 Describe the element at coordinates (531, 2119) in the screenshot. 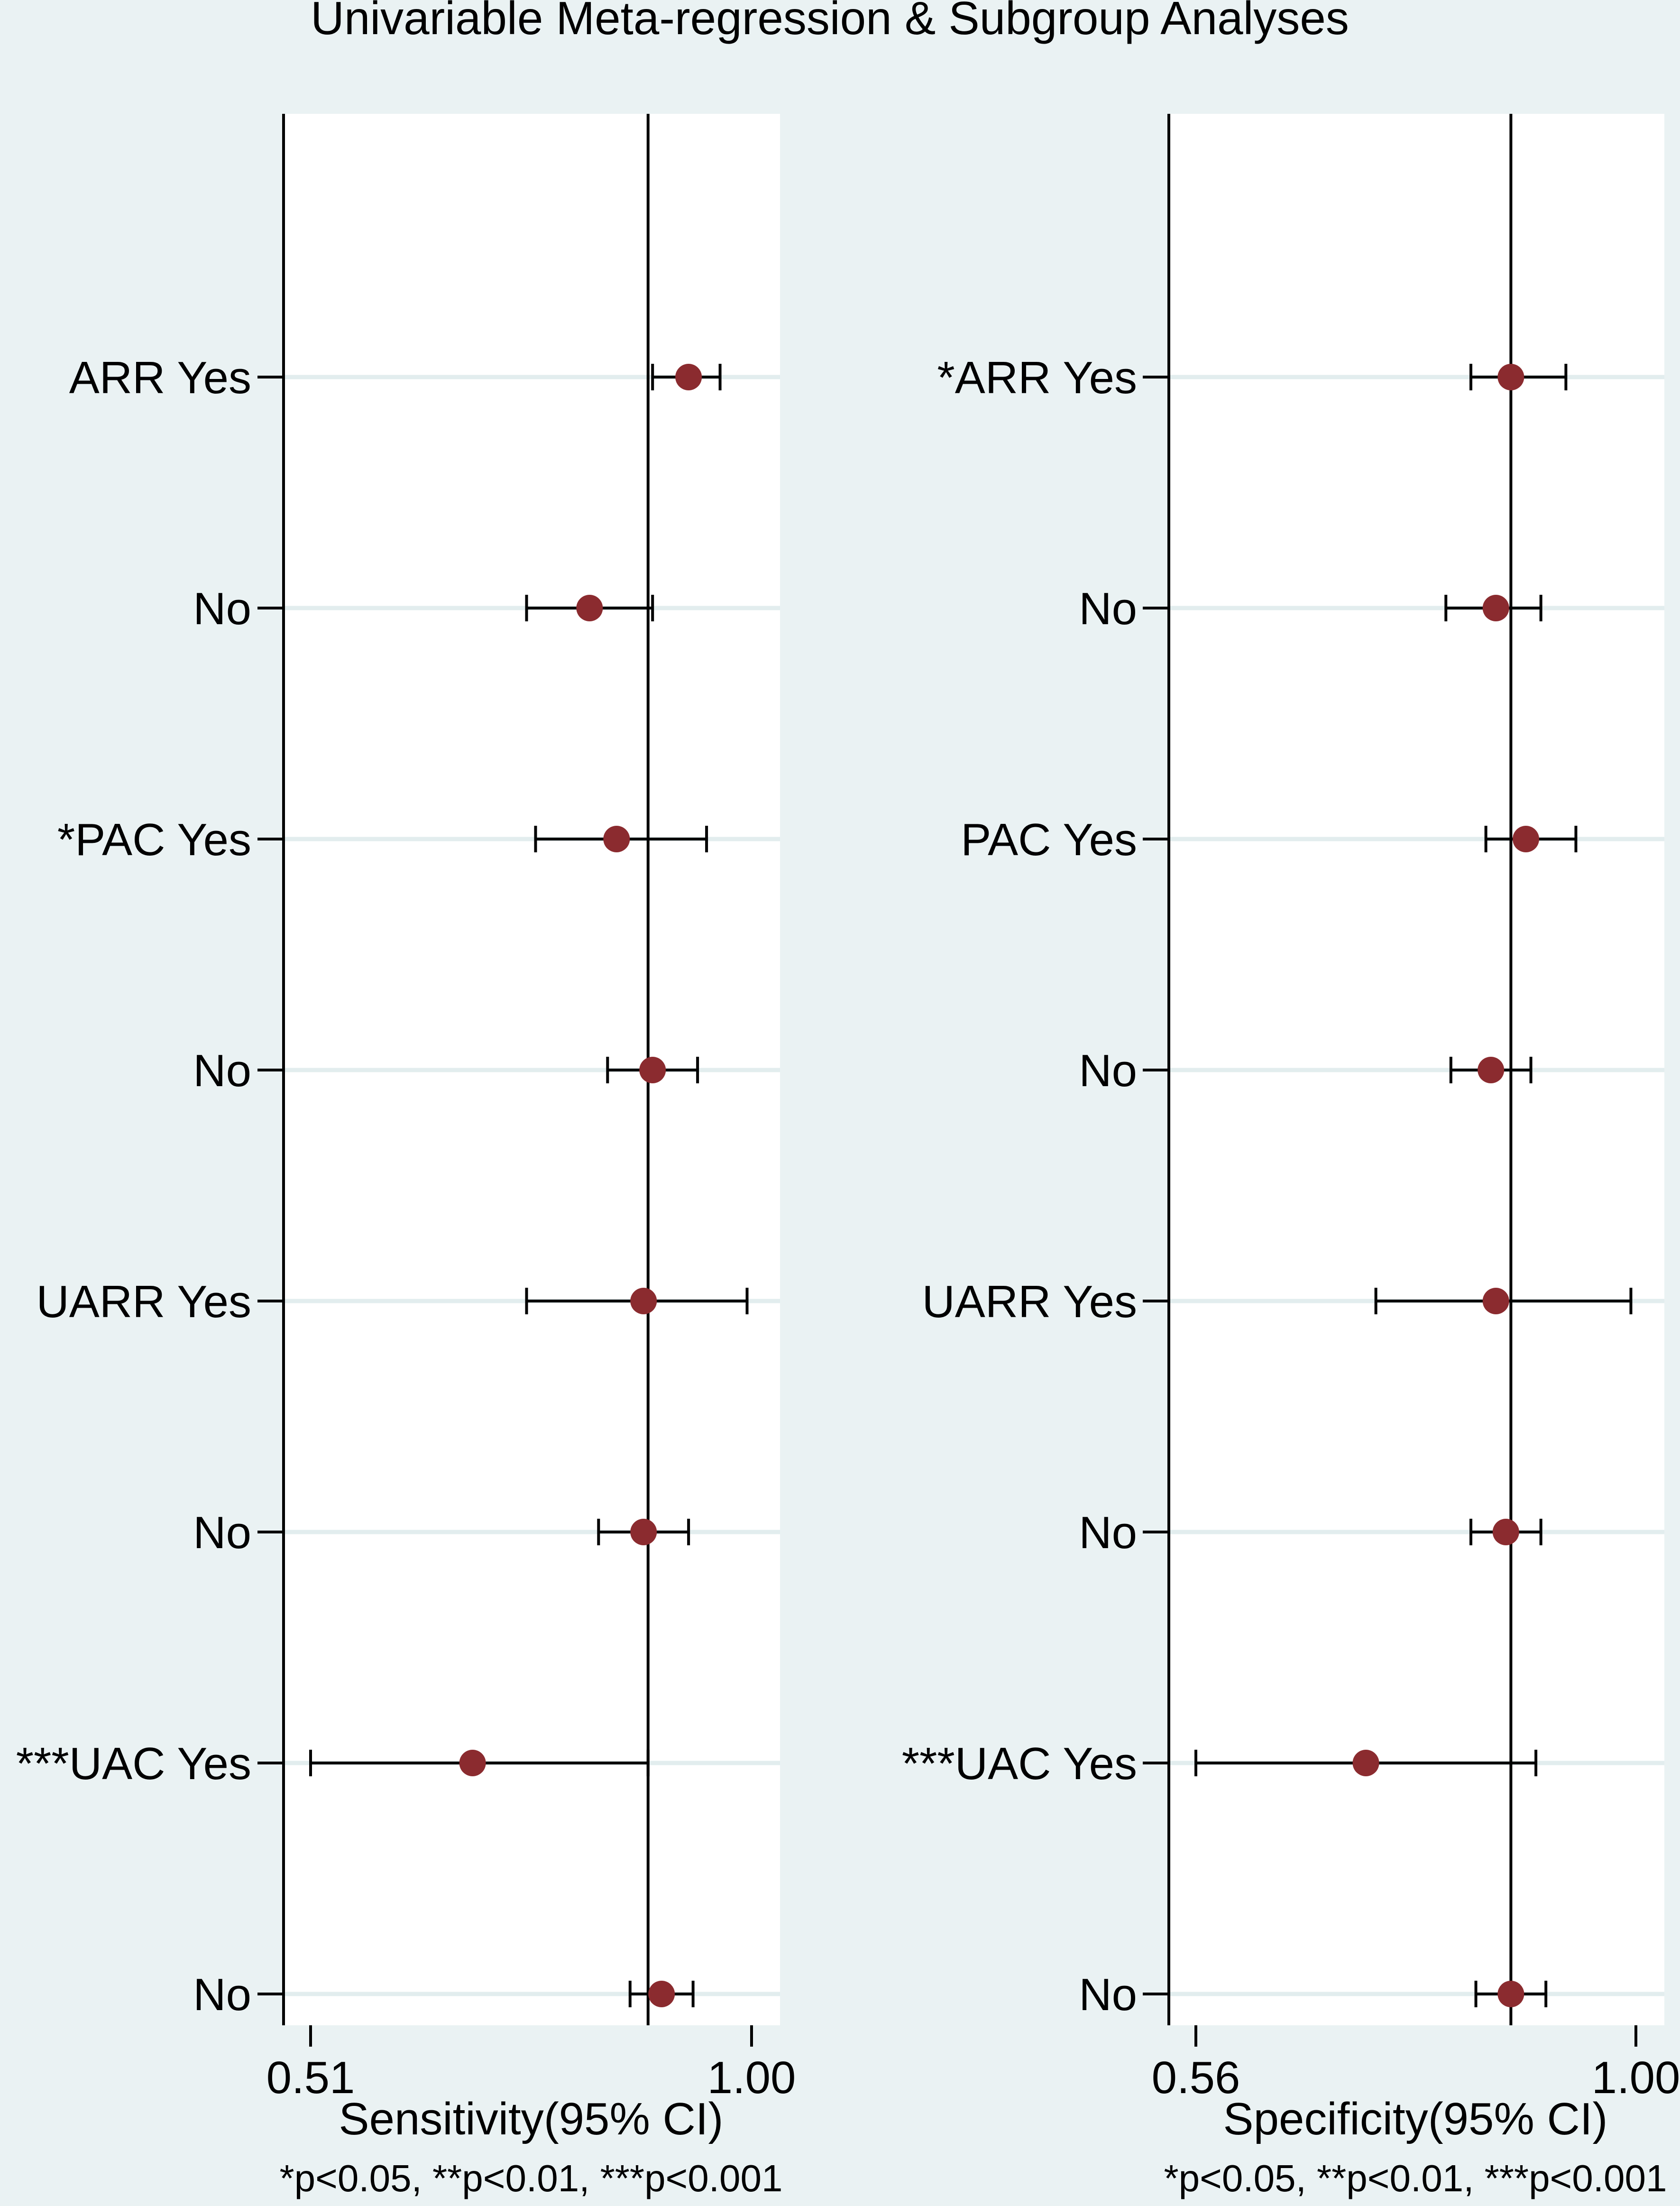

I see `x-axis-label: Sensitivity(95% CI)` at that location.